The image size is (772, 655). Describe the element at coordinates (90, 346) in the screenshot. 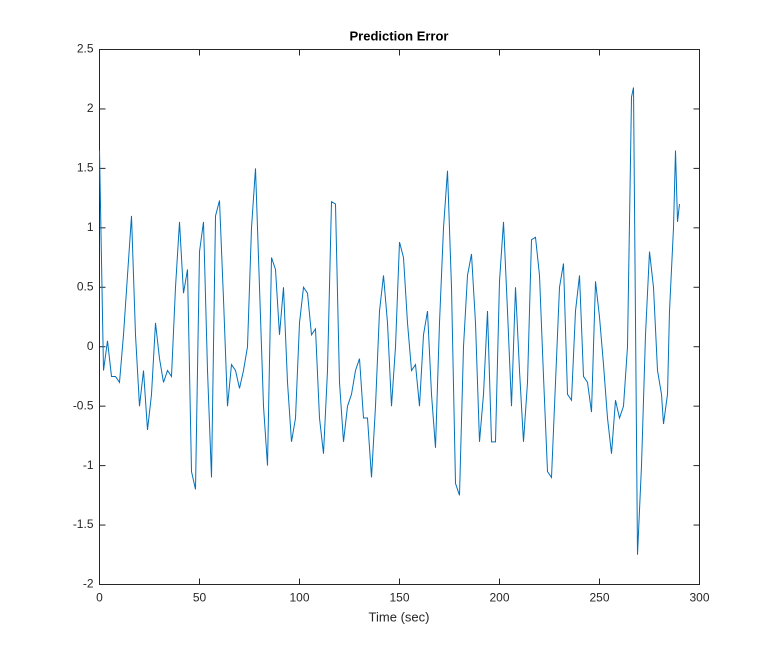

I see `y-tick-label: 0` at that location.